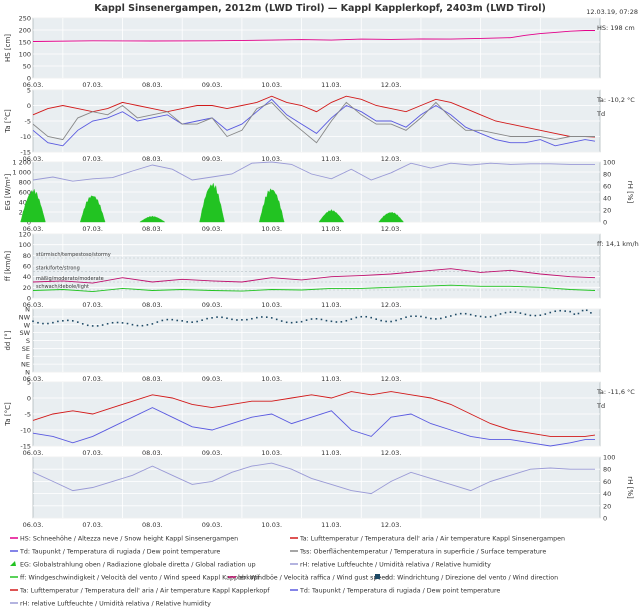  What do you see at coordinates (24, 333) in the screenshot?
I see `y-category-label: SW` at bounding box center [24, 333].